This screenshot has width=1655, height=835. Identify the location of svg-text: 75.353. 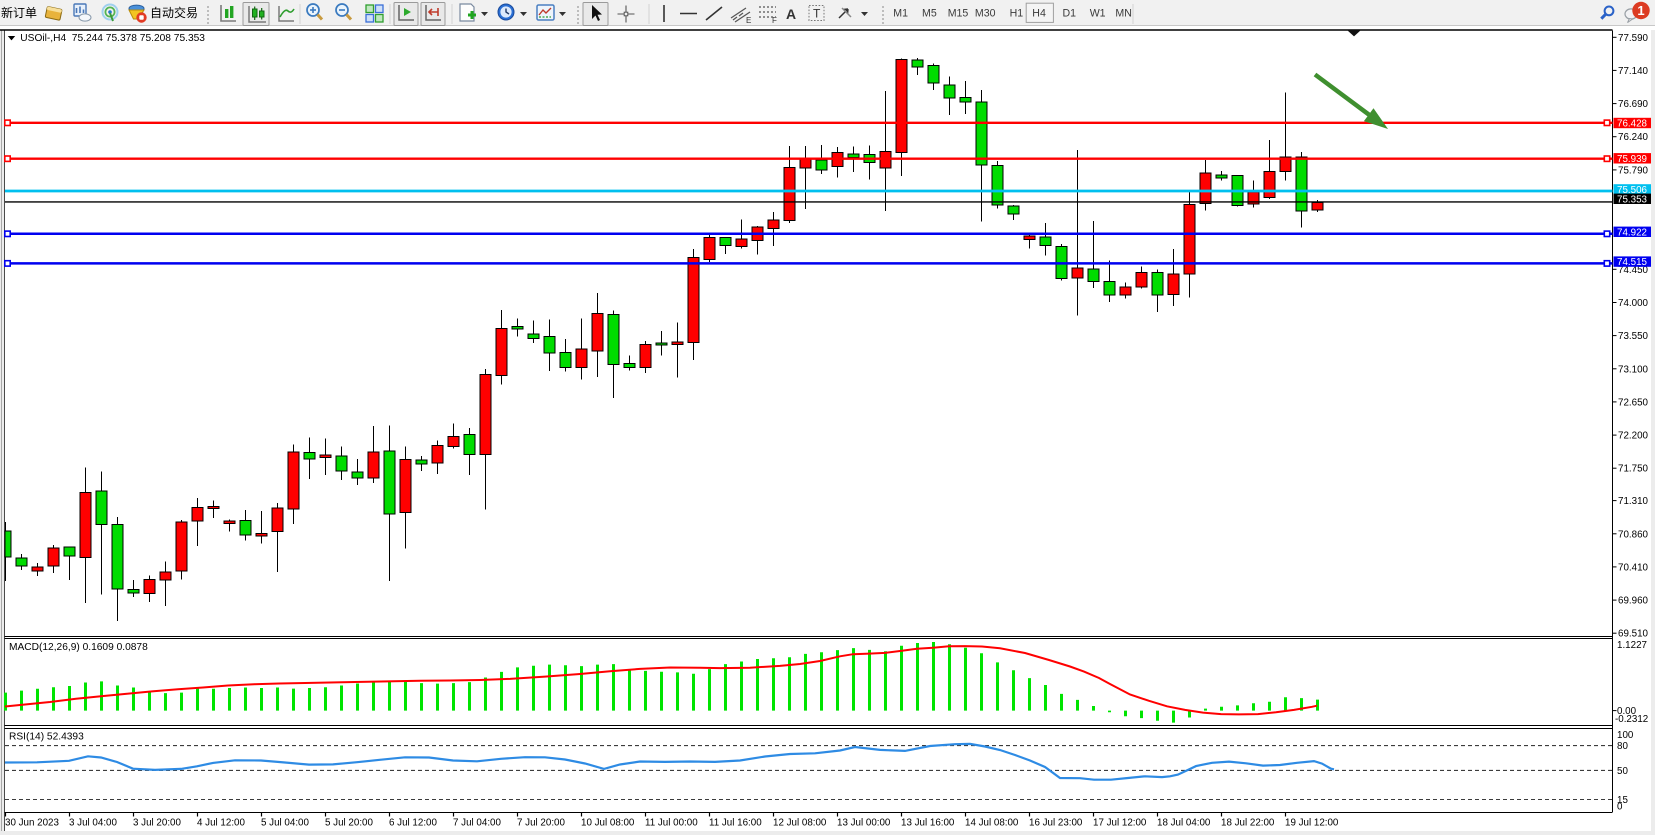
(1632, 199).